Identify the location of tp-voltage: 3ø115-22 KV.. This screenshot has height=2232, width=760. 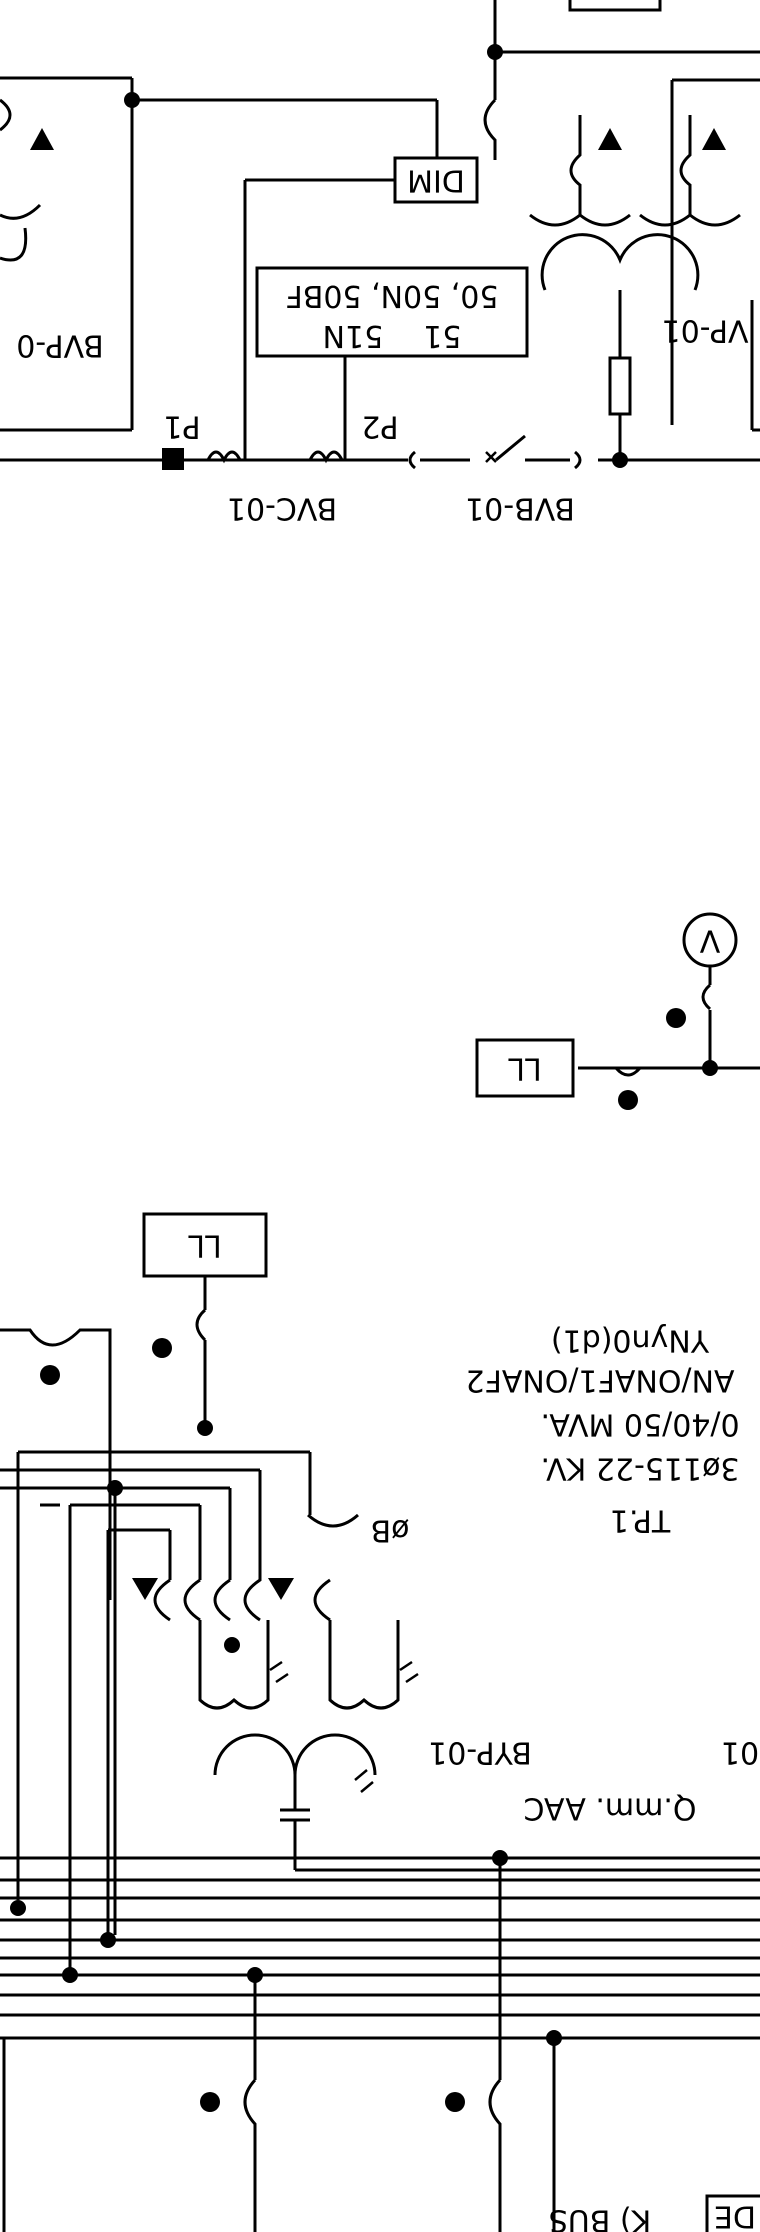
(639, 1468).